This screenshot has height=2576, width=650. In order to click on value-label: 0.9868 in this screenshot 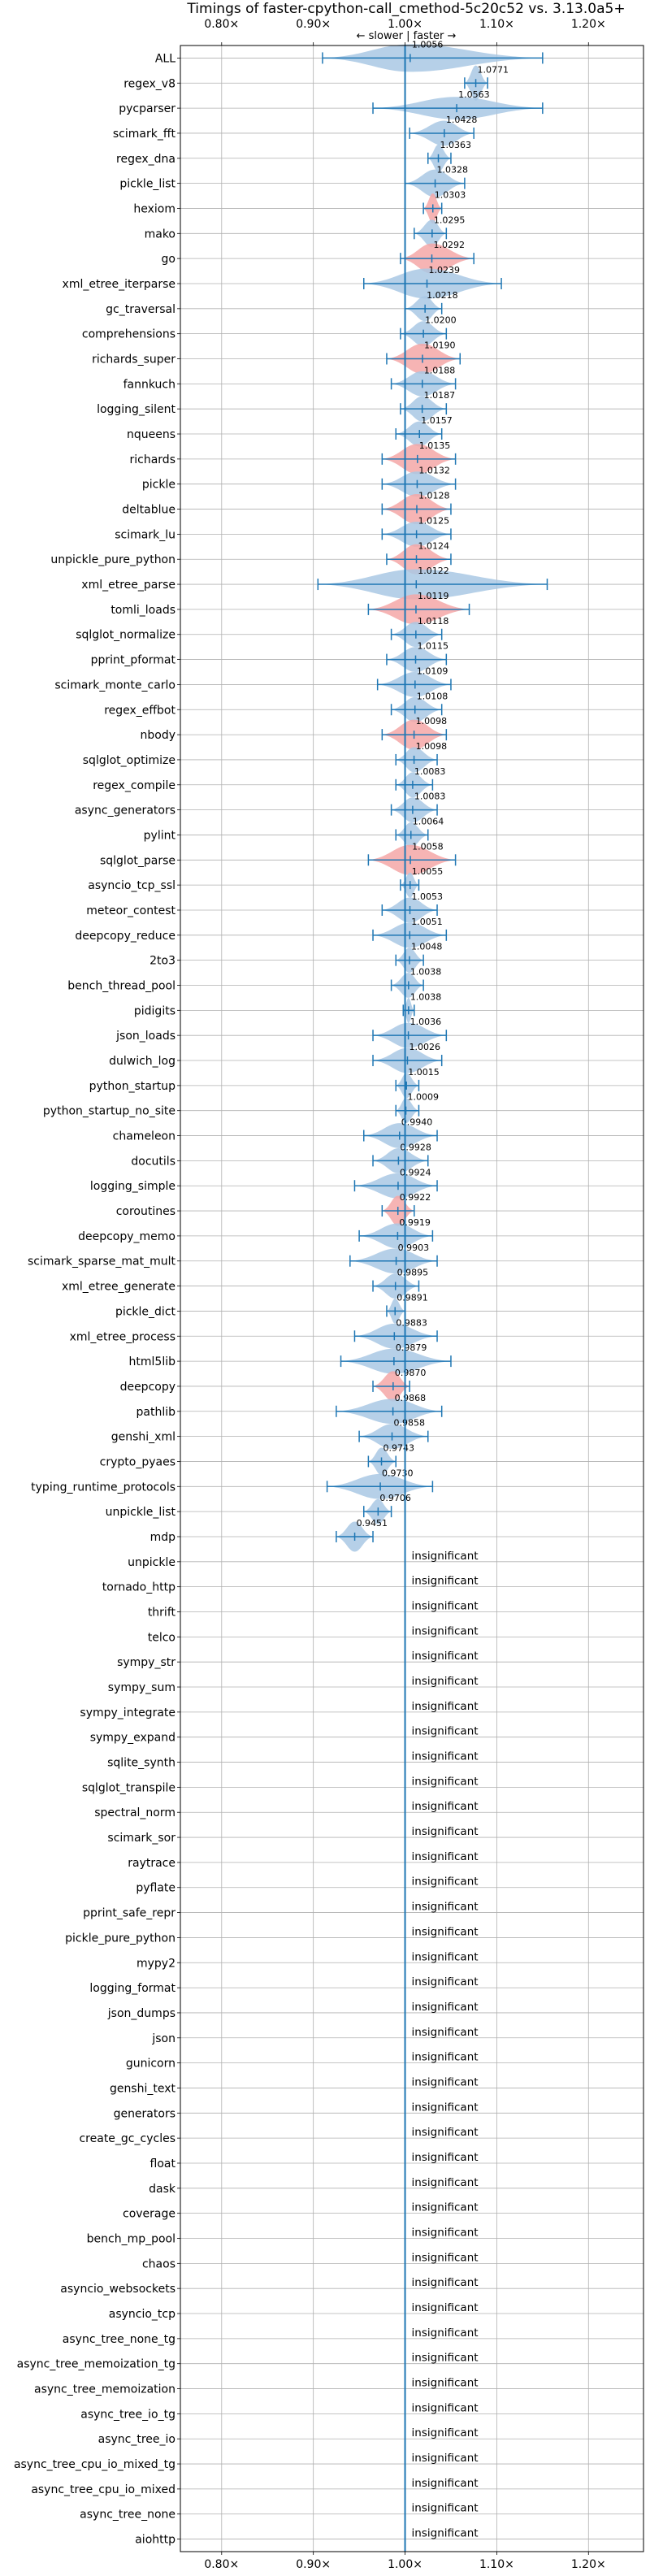, I will do `click(411, 1398)`.